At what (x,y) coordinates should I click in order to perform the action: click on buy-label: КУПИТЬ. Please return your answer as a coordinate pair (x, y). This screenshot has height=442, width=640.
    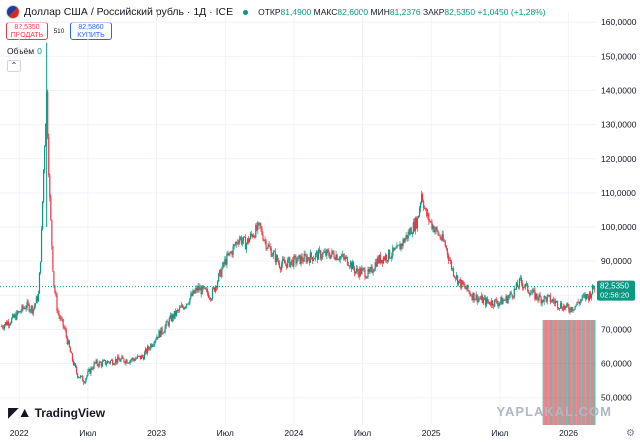
    Looking at the image, I should click on (91, 35).